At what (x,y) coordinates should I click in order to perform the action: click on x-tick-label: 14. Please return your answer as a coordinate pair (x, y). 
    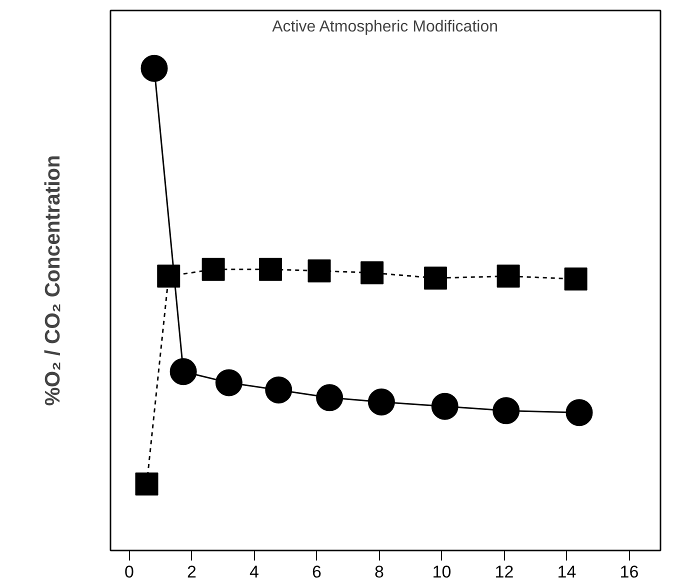
    Looking at the image, I should click on (566, 572).